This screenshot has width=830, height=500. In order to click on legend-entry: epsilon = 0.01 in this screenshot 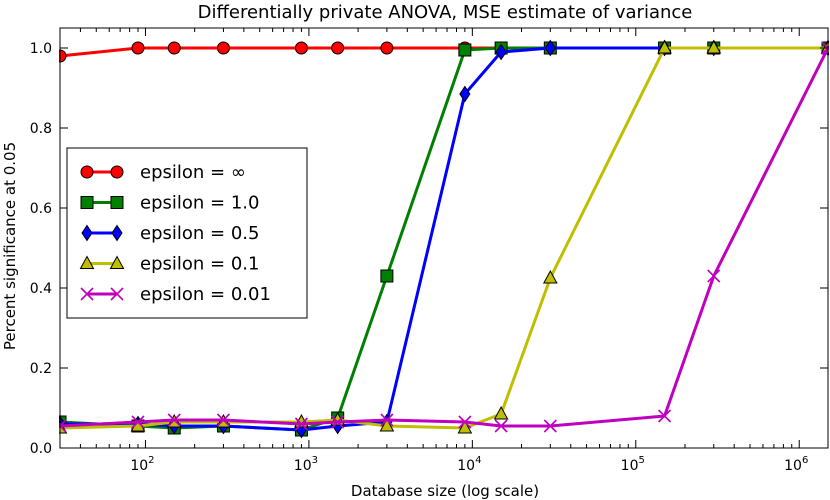, I will do `click(175, 294)`.